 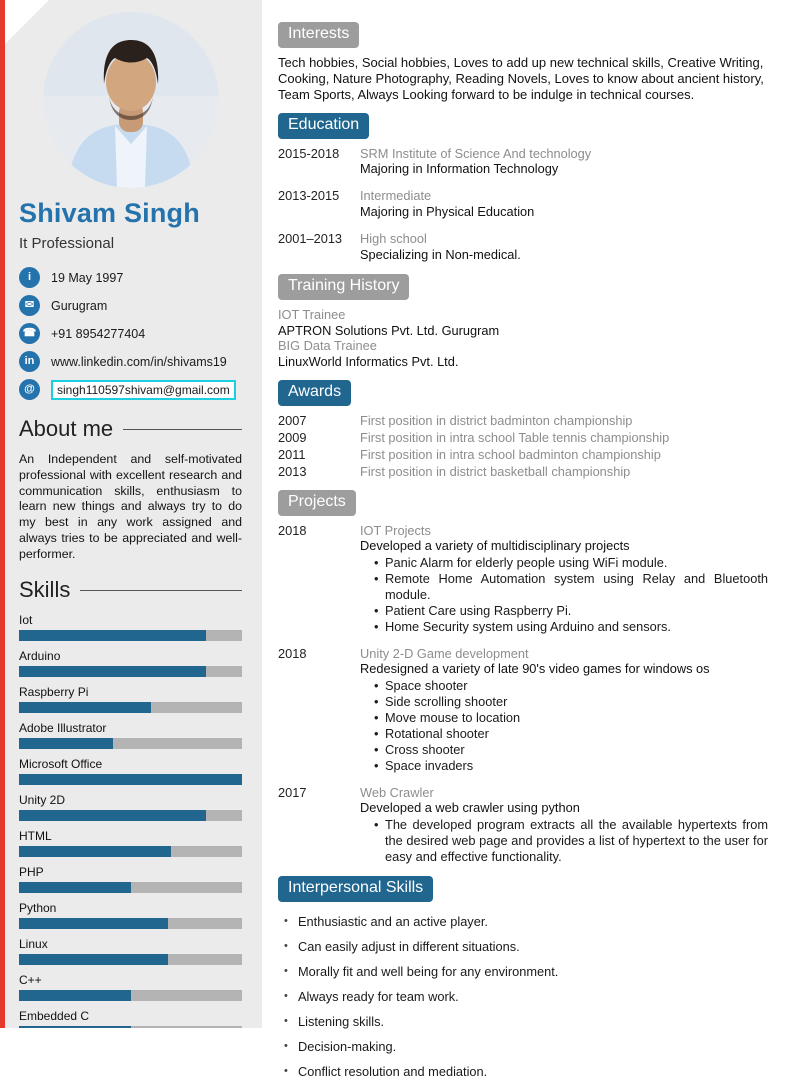 What do you see at coordinates (54, 1016) in the screenshot?
I see `skill-label: Embedded C` at bounding box center [54, 1016].